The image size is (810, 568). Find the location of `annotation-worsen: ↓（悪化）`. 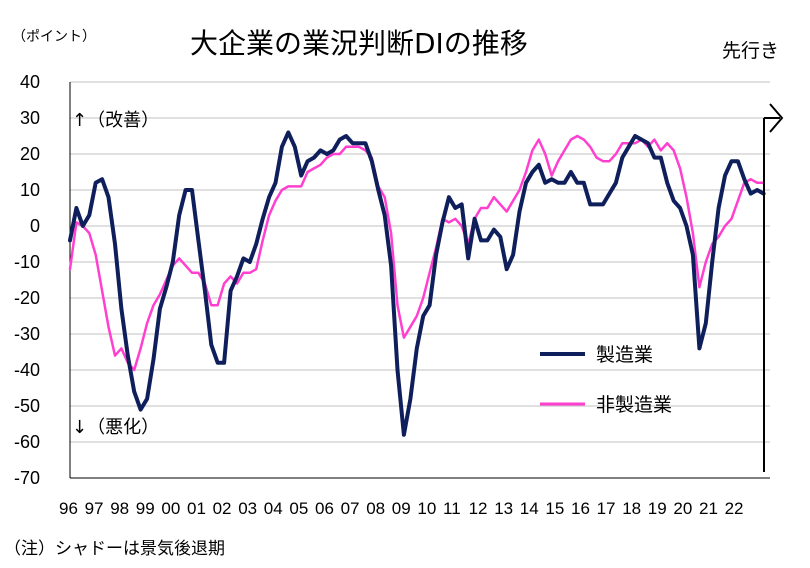

annotation-worsen: ↓（悪化） is located at coordinates (115, 427).